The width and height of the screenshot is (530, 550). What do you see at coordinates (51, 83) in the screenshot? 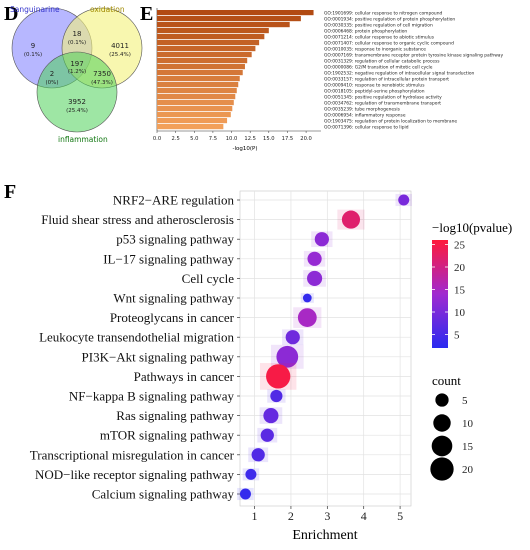
I see `venn-pct-s-i: (0%)` at bounding box center [51, 83].